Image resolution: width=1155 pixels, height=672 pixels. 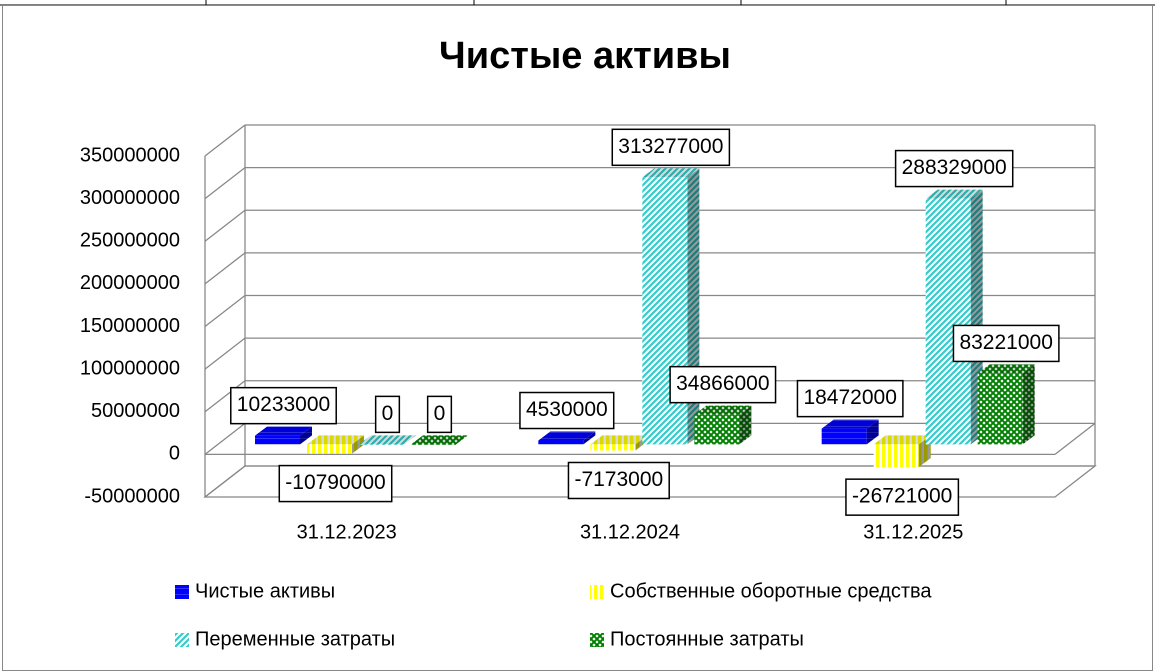 What do you see at coordinates (707, 639) in the screenshot?
I see `legend-label: Постоянные затраты` at bounding box center [707, 639].